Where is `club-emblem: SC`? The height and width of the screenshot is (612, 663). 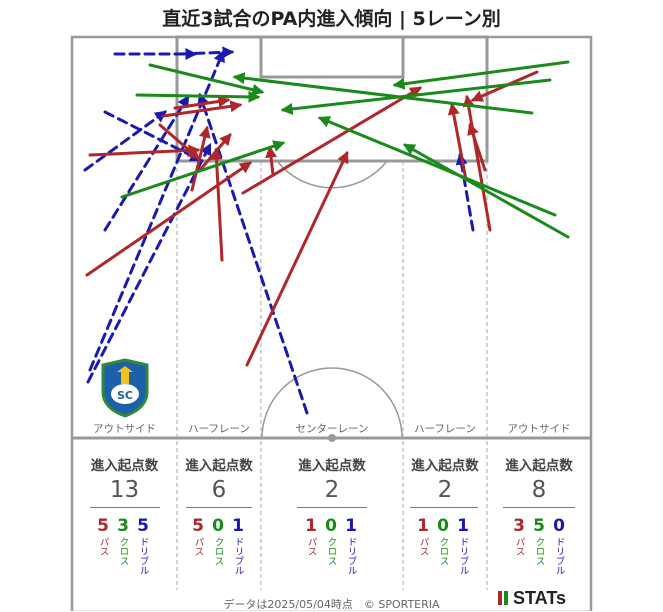
club-emblem: SC is located at coordinates (125, 388).